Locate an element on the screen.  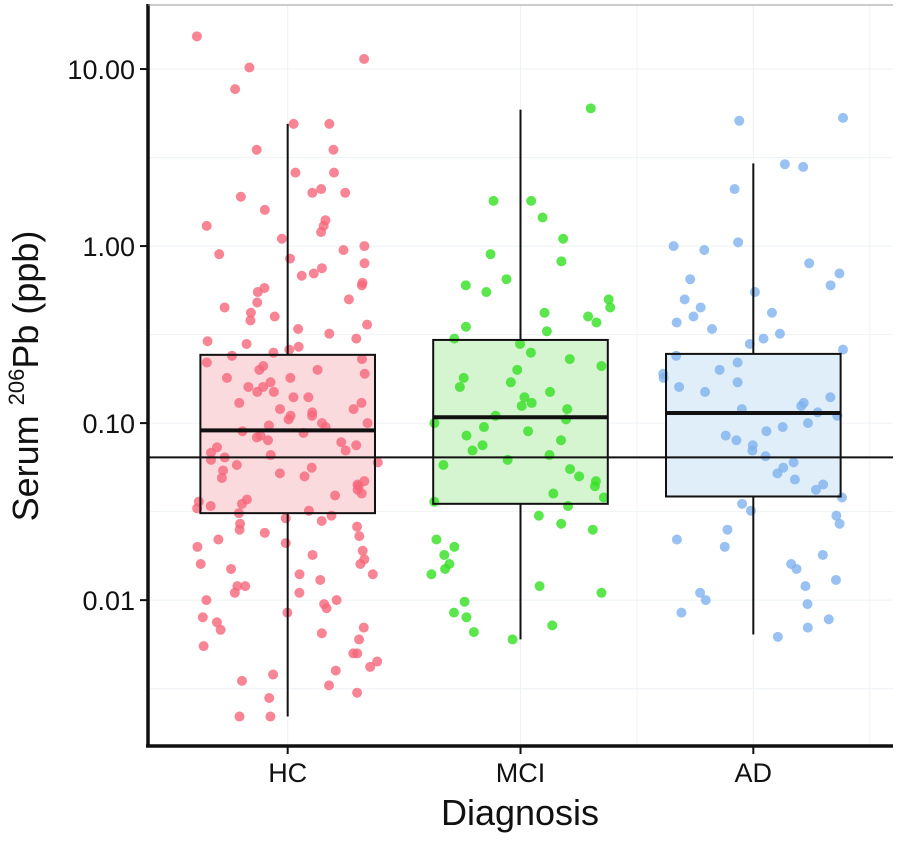
y-axis-ticks: 10.00 1.00 0.10 0.01 is located at coordinates (107, 335).